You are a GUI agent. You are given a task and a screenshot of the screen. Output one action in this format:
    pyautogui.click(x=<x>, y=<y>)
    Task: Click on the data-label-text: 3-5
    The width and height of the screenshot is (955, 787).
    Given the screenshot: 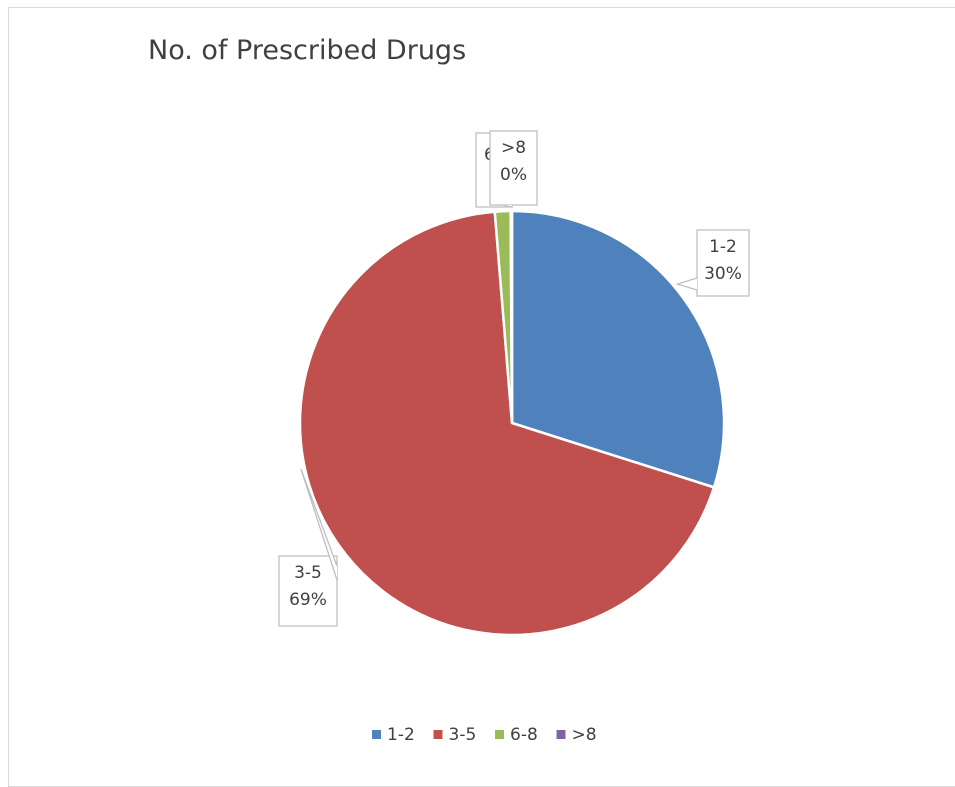 What is the action you would take?
    pyautogui.click(x=308, y=573)
    